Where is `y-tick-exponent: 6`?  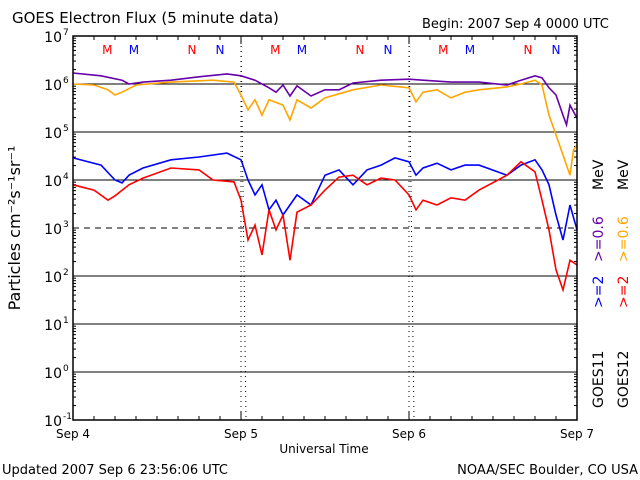 y-tick-exponent: 6 is located at coordinates (66, 81).